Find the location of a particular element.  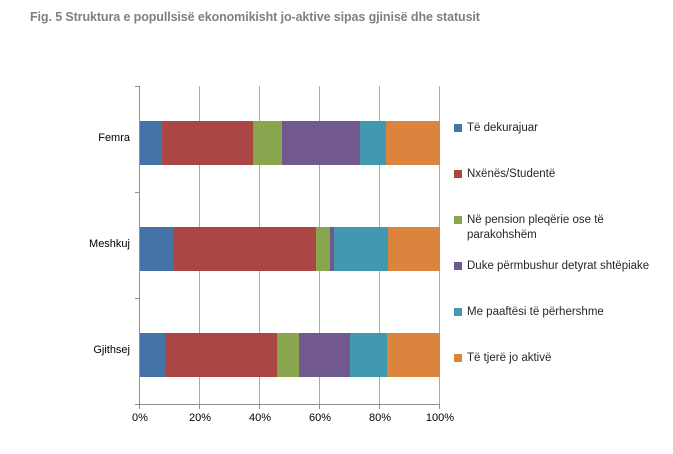

x-axis-tick-label: 60% is located at coordinates (320, 418).